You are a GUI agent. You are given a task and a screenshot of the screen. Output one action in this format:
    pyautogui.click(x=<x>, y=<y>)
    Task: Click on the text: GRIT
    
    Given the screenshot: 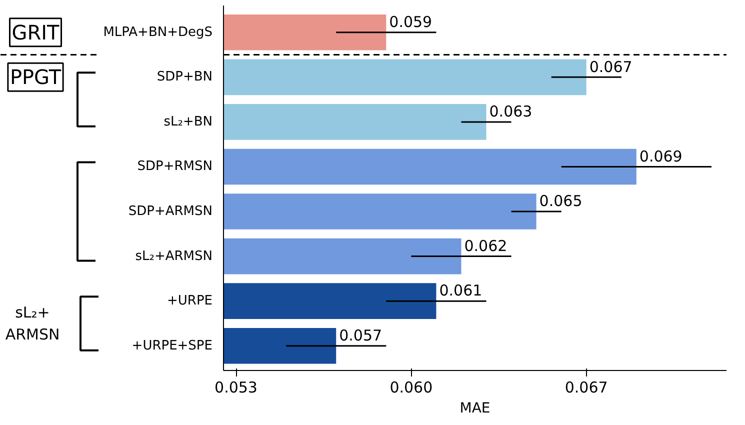 What is the action you would take?
    pyautogui.click(x=36, y=32)
    